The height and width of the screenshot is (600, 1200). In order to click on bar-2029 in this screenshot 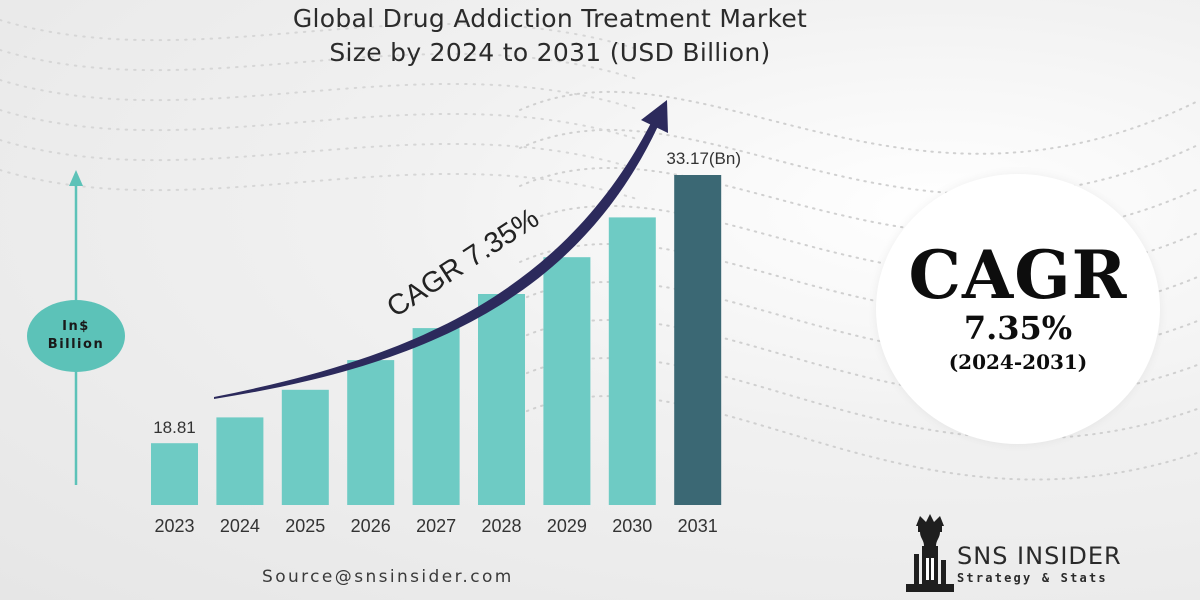, I will do `click(567, 381)`.